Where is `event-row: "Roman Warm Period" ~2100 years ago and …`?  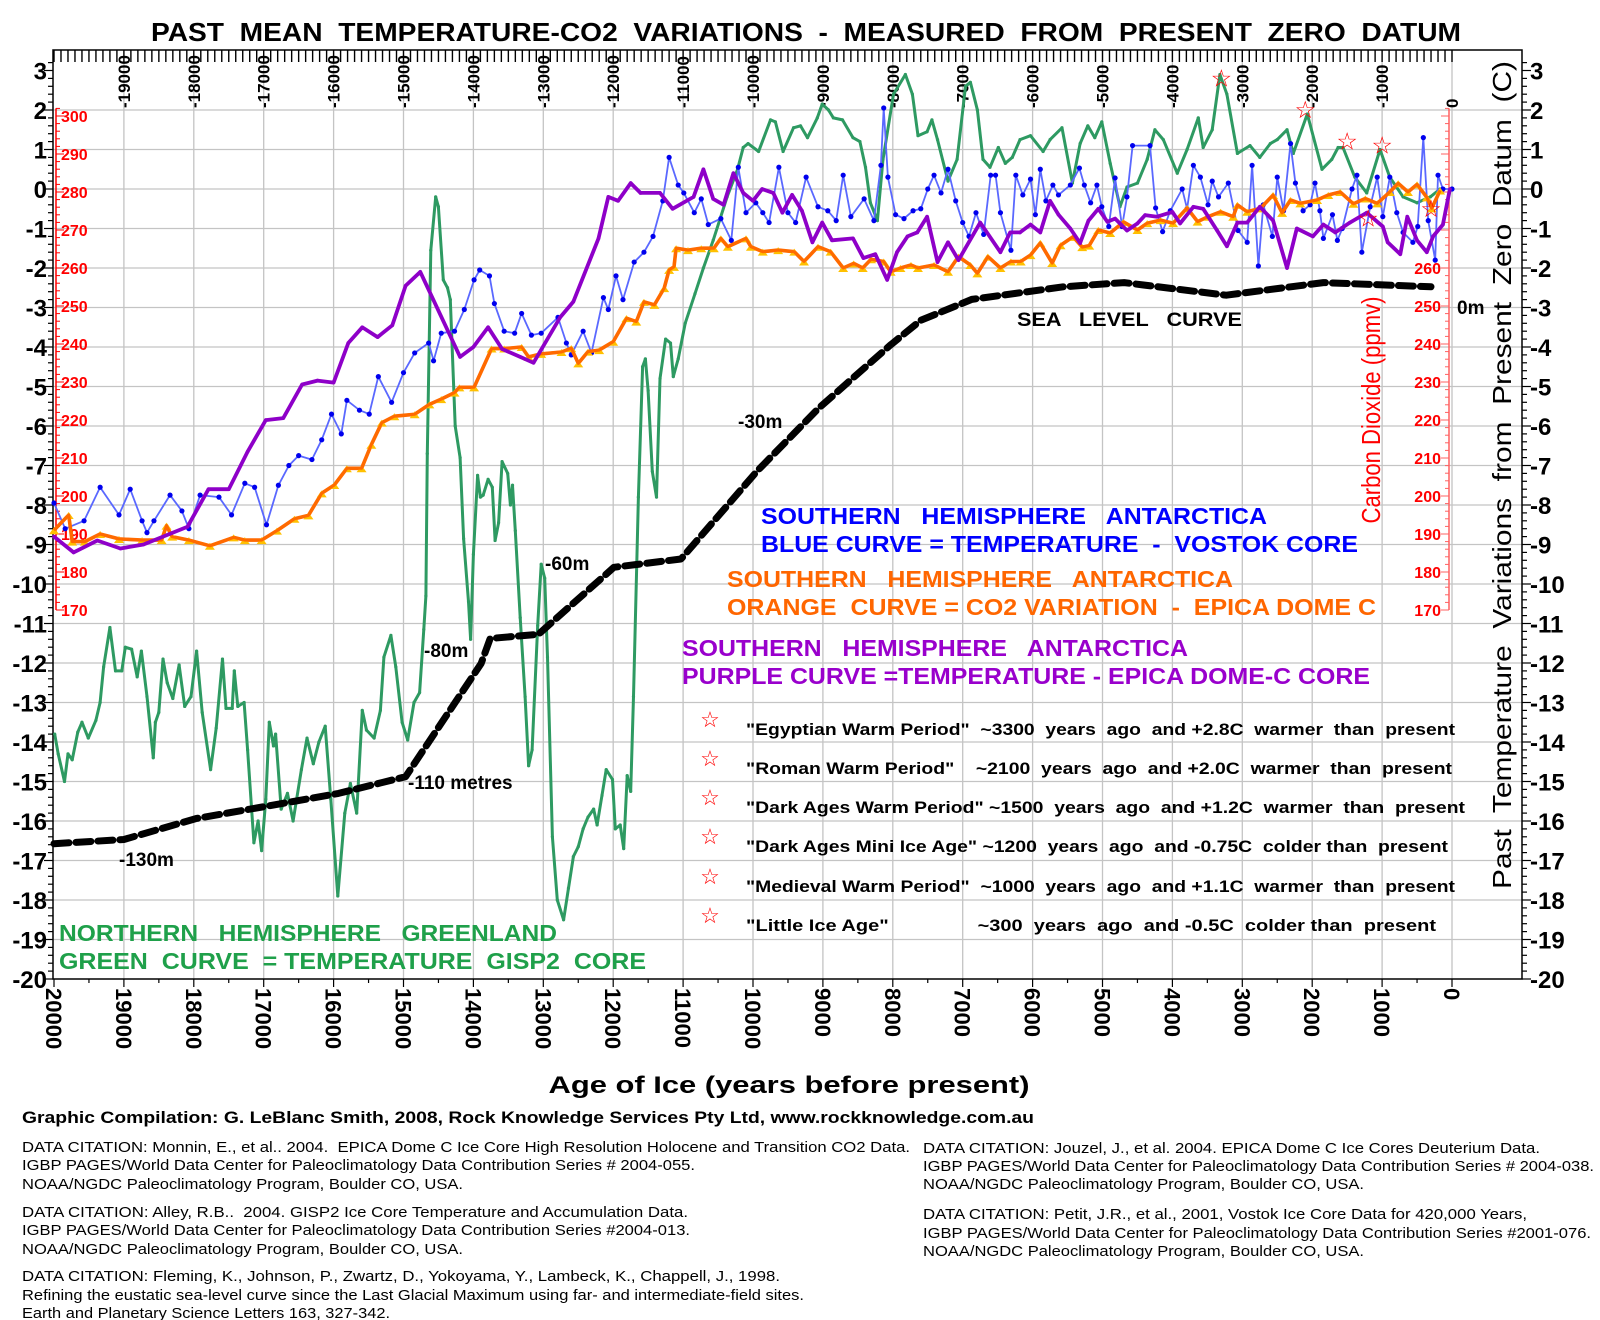 event-row: "Roman Warm Period" ~2100 years ago and … is located at coordinates (1099, 768).